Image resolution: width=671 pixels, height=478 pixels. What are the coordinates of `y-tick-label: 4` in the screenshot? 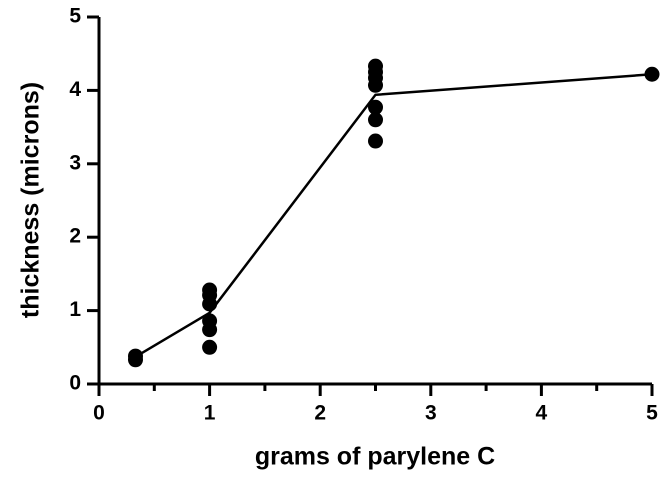 It's located at (75, 89).